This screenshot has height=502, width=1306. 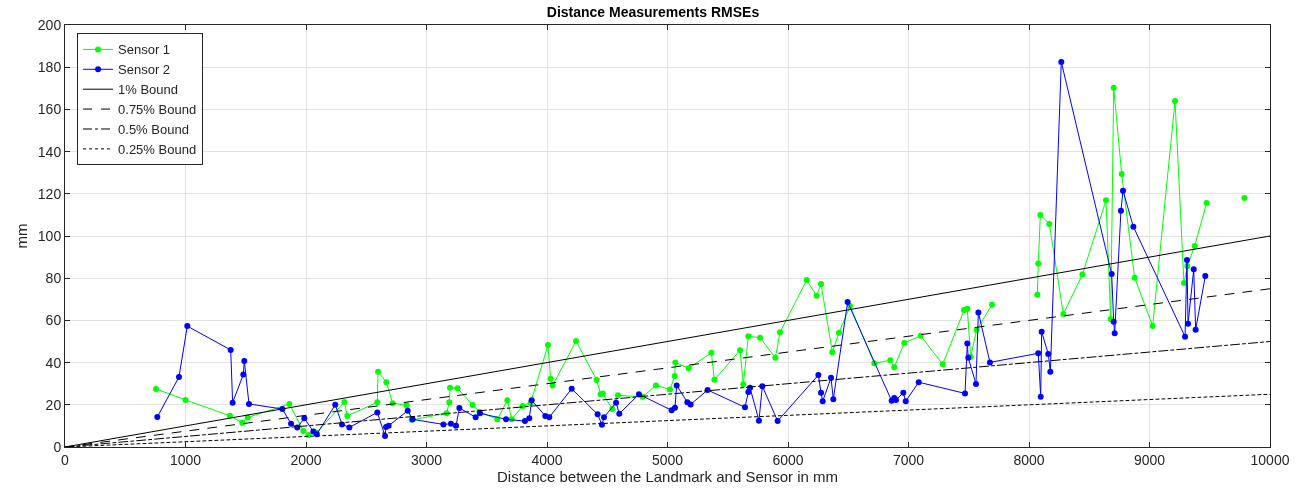 I want to click on x-tick-label: 3000, so click(x=426, y=459).